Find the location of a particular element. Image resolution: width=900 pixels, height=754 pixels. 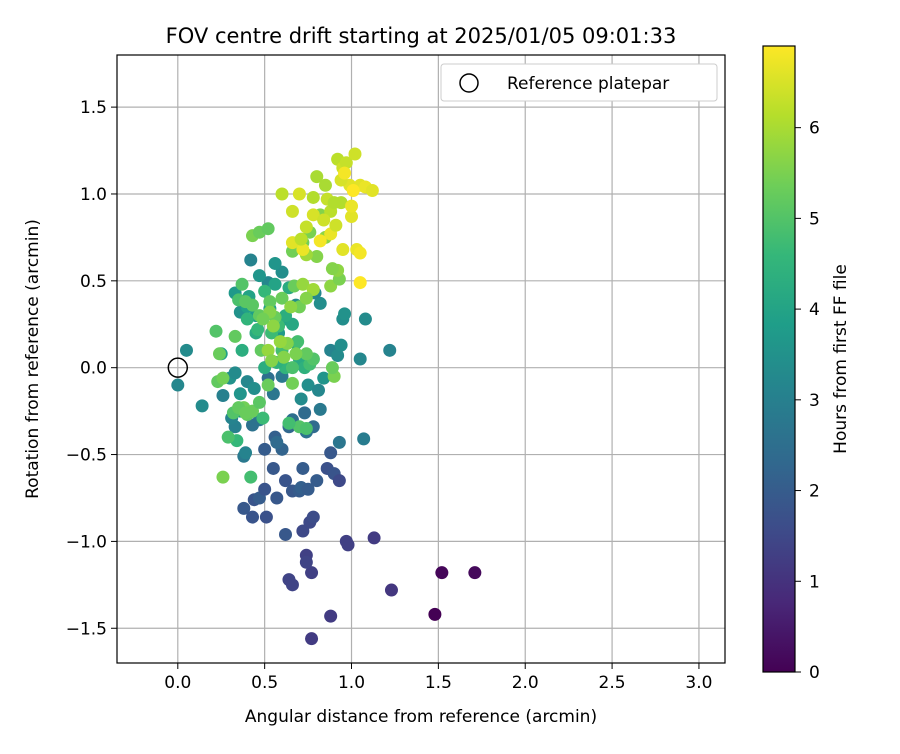

colorbar-tick-label: 6 is located at coordinates (814, 129).